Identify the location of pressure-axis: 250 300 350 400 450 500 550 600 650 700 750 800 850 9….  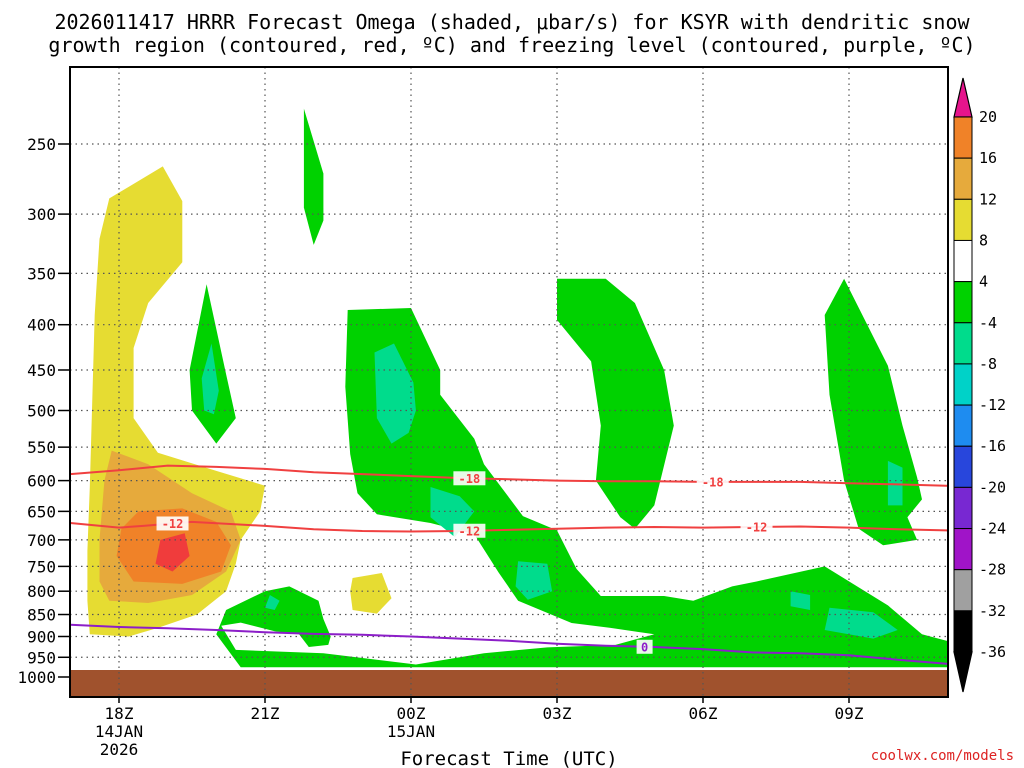
(43, 411).